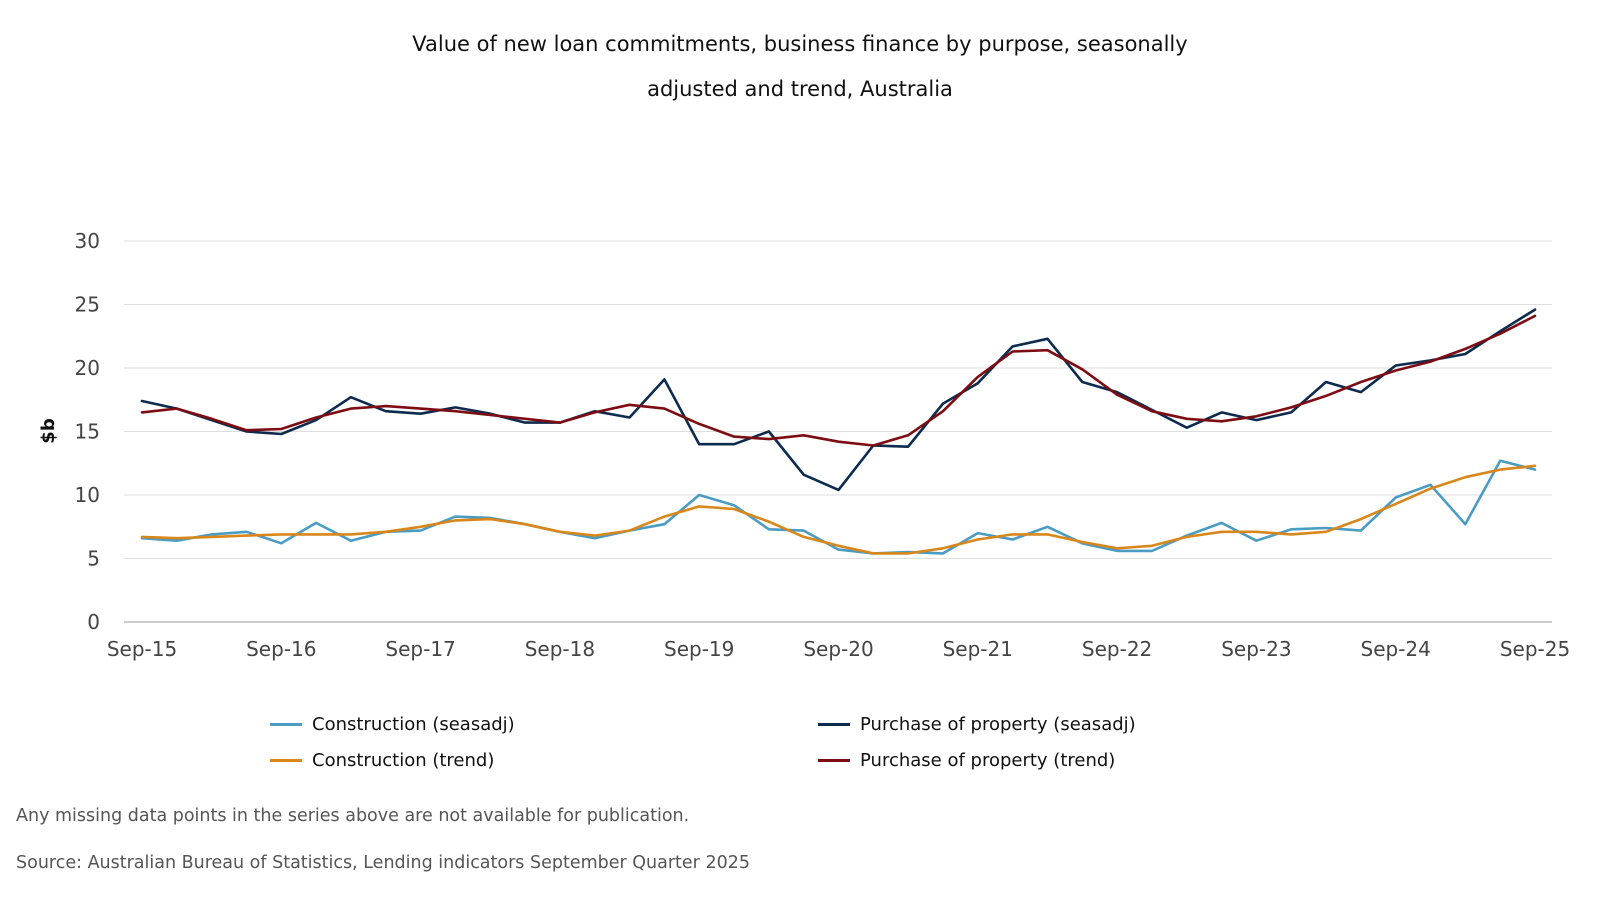 The width and height of the screenshot is (1600, 921). What do you see at coordinates (1256, 649) in the screenshot?
I see `x-tick-label-sep-23: Sep-23` at bounding box center [1256, 649].